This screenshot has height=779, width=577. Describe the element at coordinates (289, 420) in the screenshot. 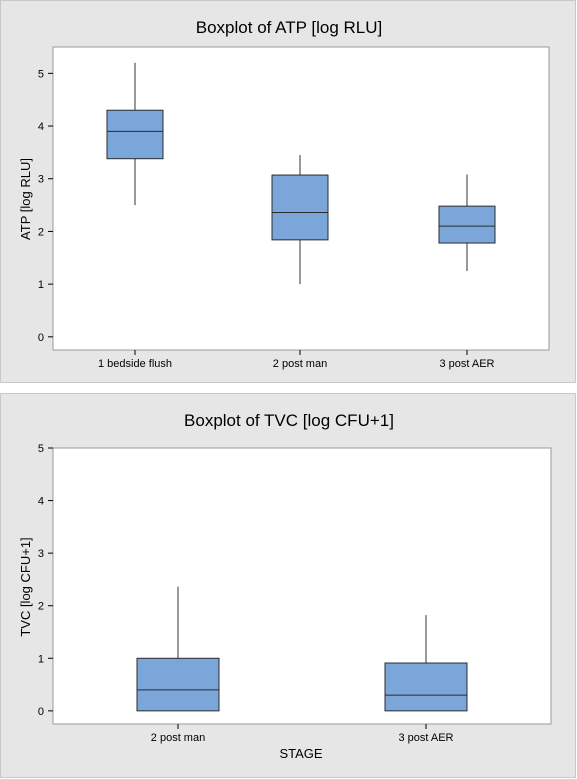

I see `chart-title: Boxplot of TVC [log CFU+1]` at that location.